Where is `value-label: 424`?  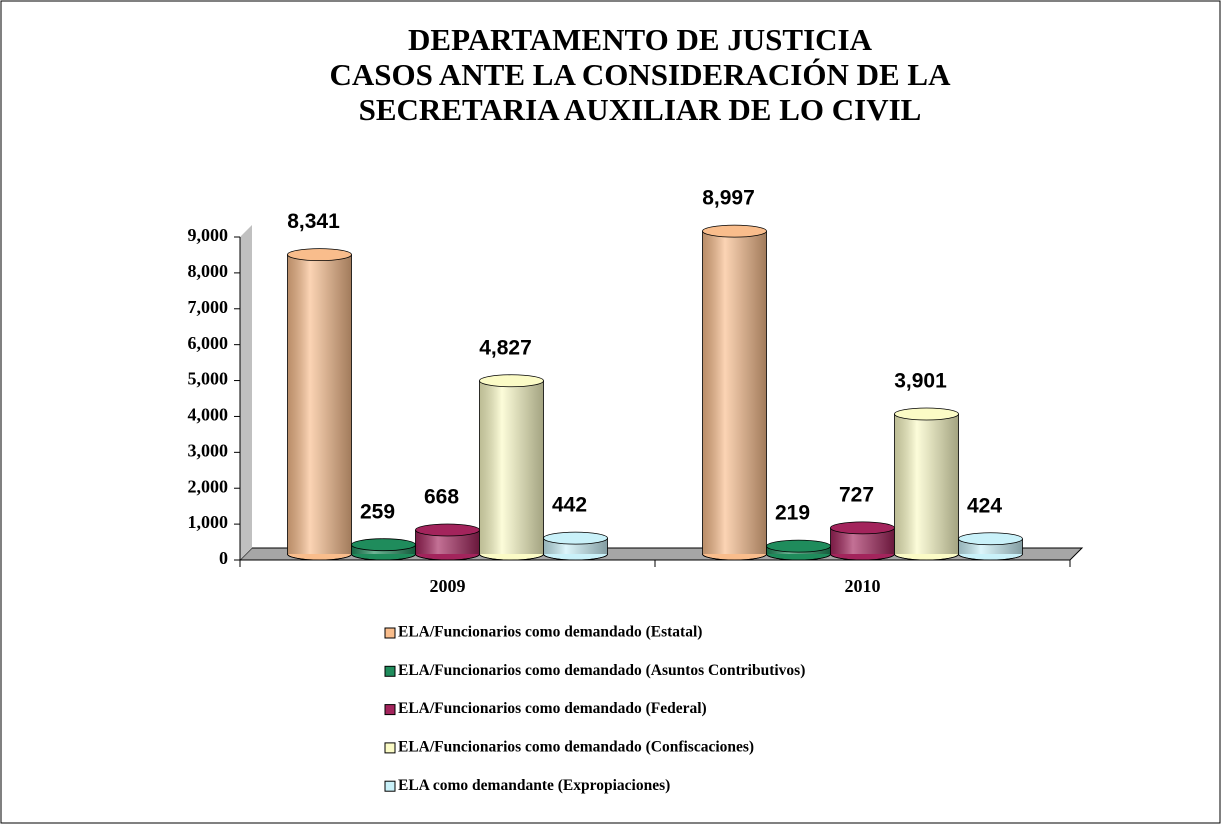 value-label: 424 is located at coordinates (984, 505).